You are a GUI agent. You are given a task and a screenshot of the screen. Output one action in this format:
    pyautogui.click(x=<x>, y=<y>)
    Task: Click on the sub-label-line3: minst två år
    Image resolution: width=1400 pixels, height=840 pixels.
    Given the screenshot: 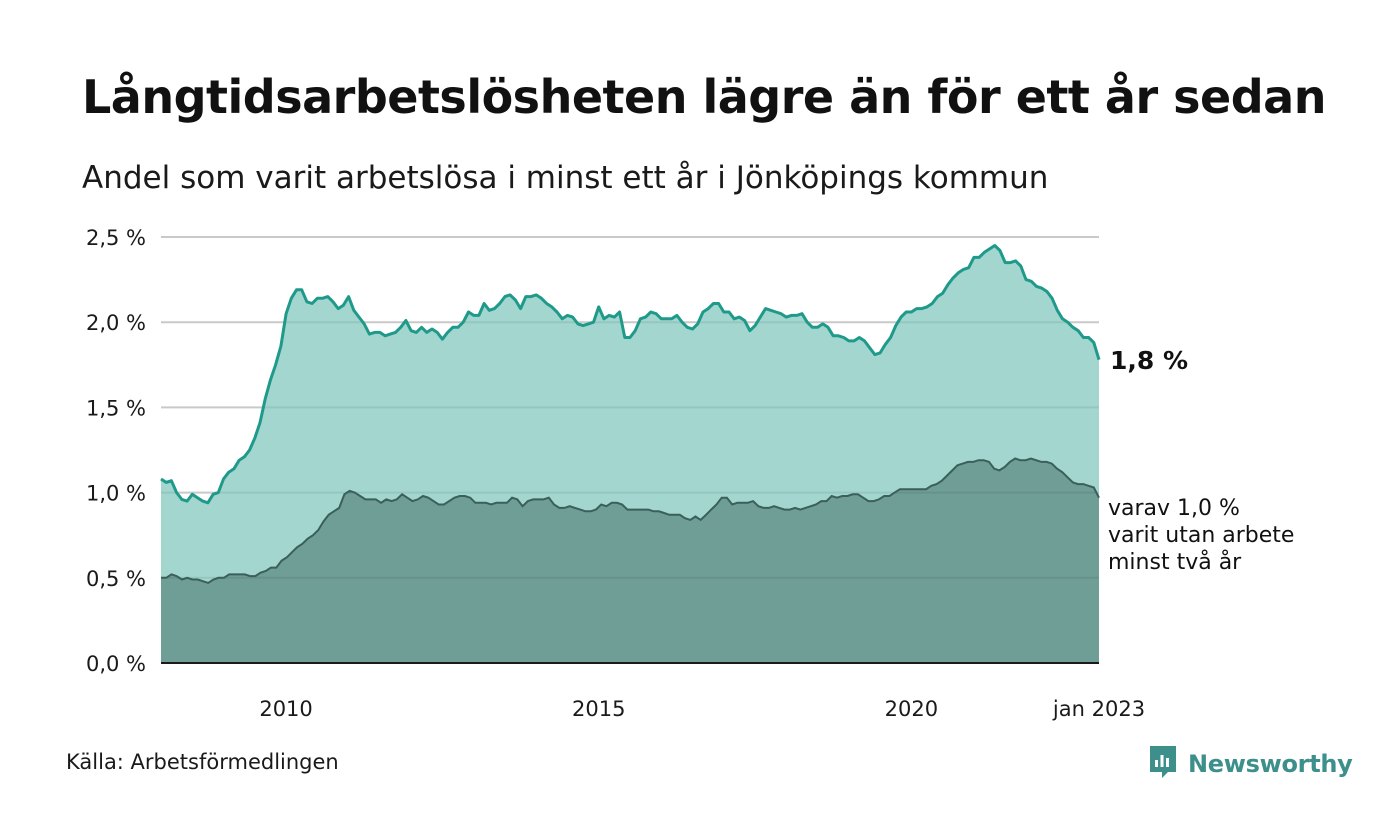 What is the action you would take?
    pyautogui.click(x=1175, y=562)
    